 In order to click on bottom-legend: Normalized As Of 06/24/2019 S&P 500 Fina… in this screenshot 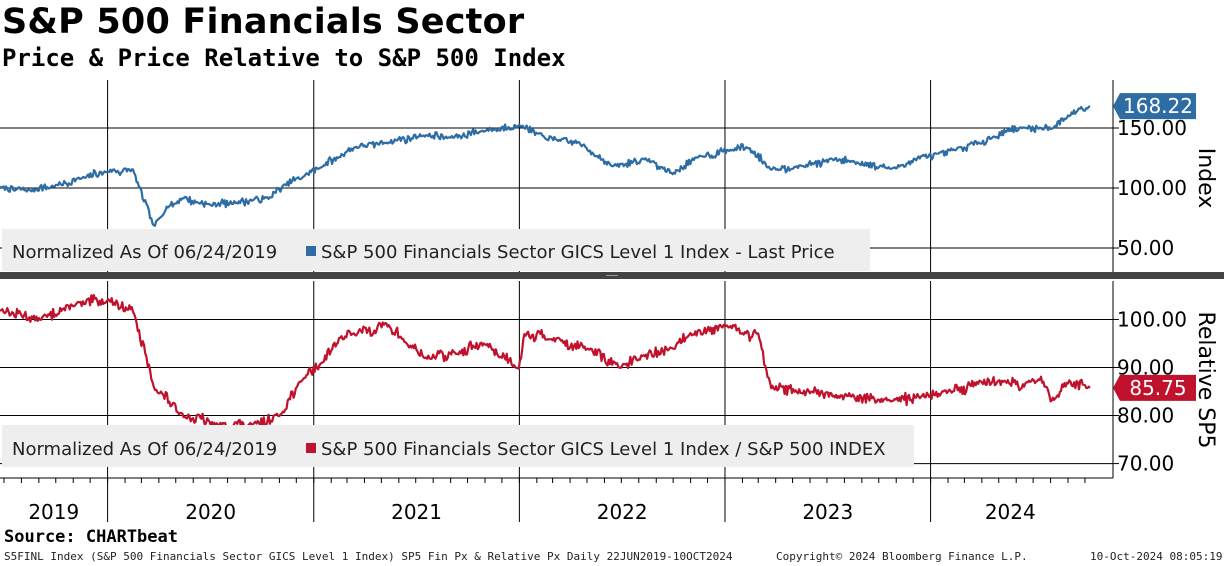, I will do `click(458, 446)`.